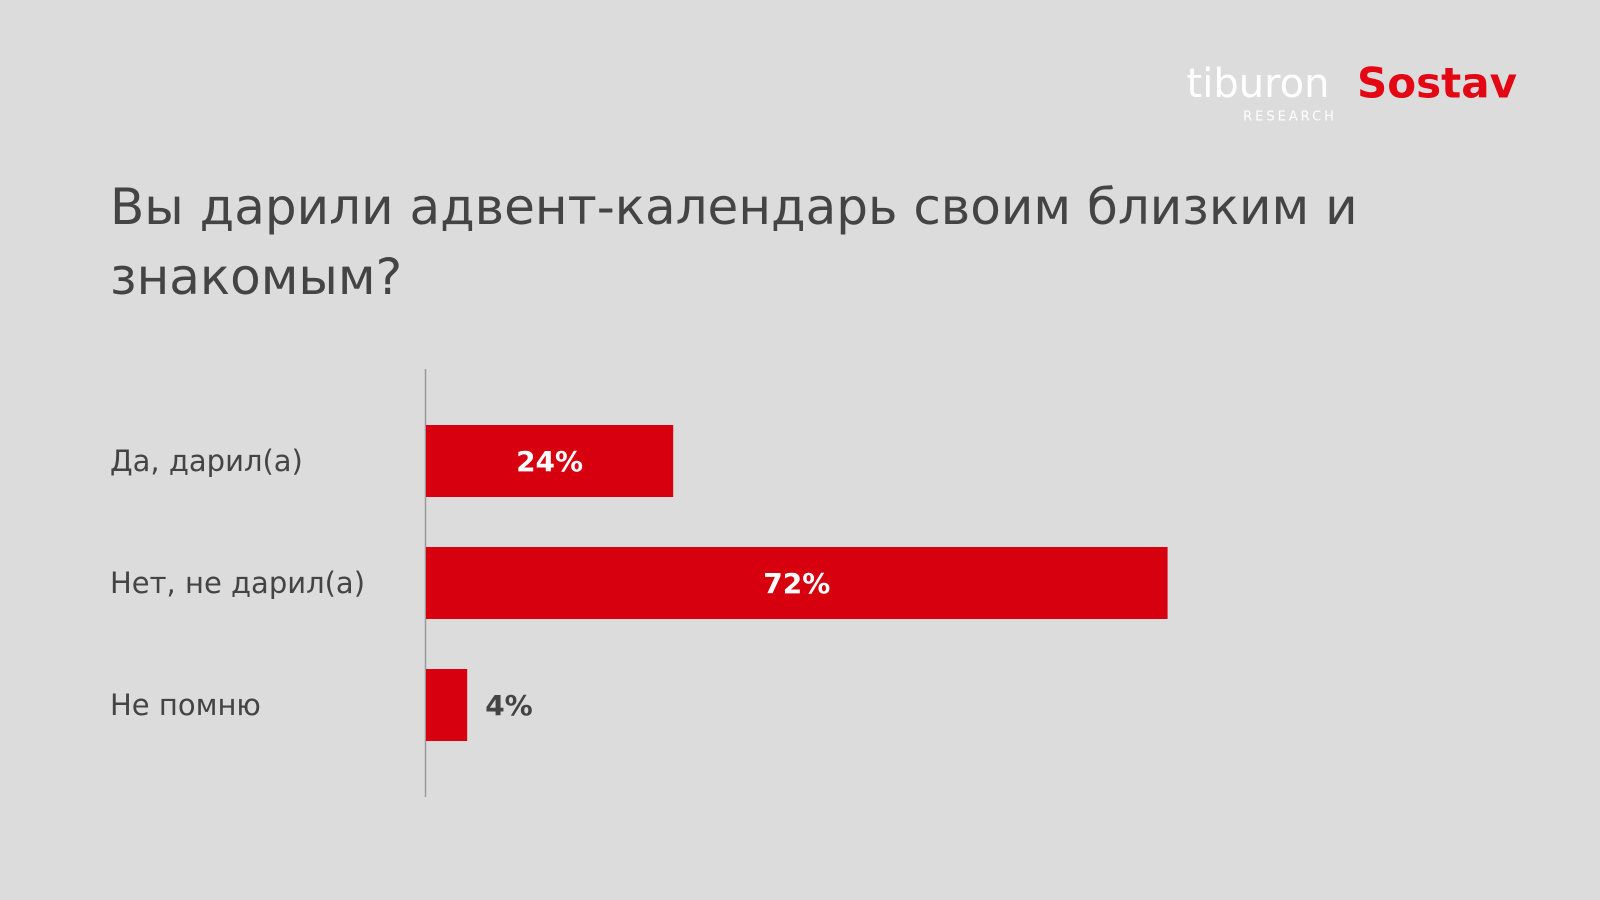 This screenshot has height=900, width=1600. I want to click on brand-tiburon: tiburon, so click(1258, 84).